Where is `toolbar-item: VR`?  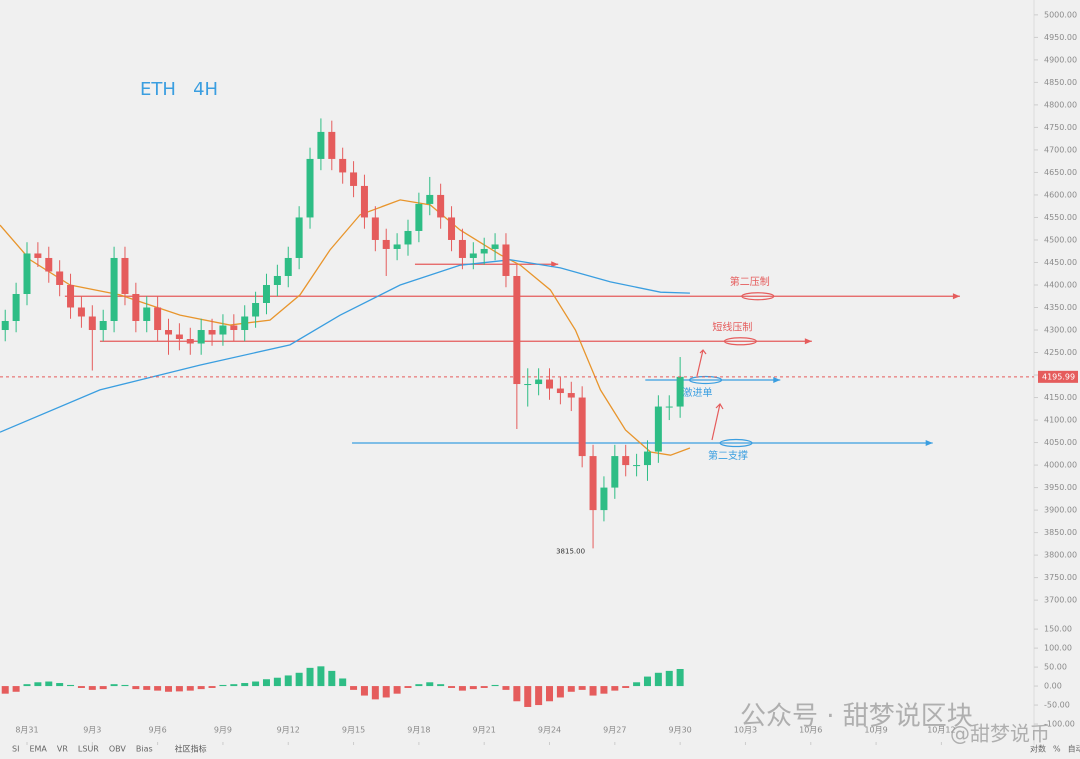 toolbar-item: VR is located at coordinates (62, 749).